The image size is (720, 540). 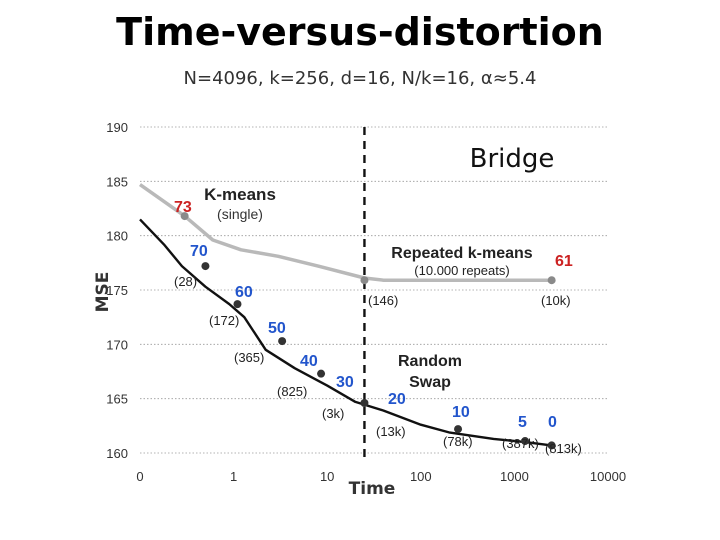 I want to click on time-label: (78k), so click(x=458, y=441).